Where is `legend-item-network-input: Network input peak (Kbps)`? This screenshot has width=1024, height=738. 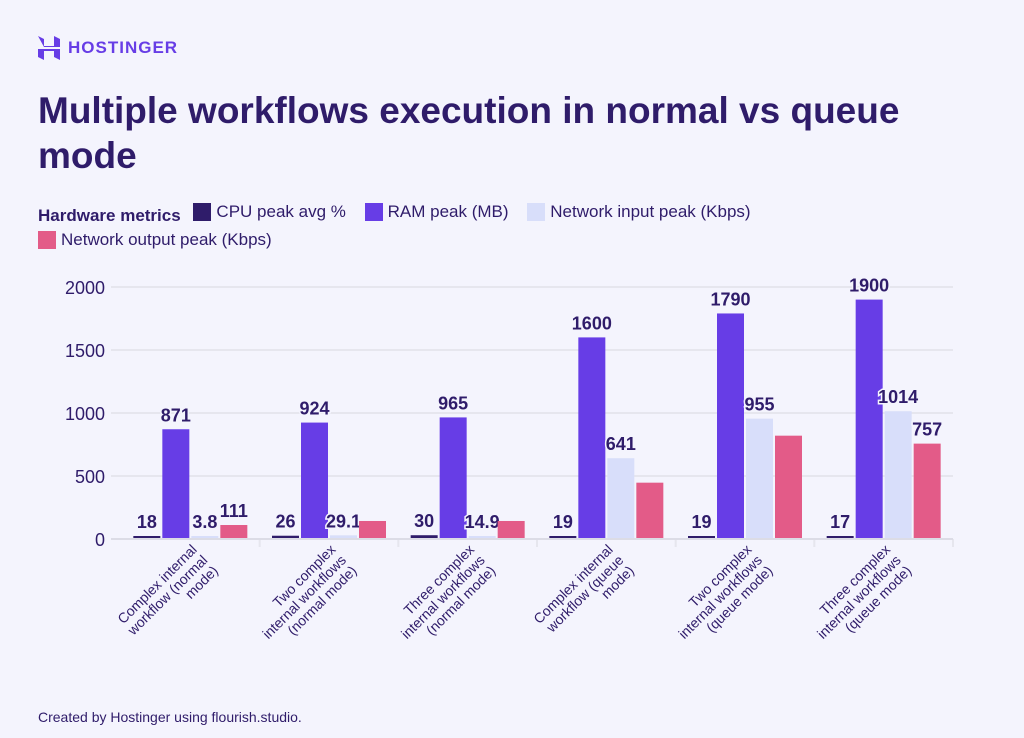 legend-item-network-input: Network input peak (Kbps) is located at coordinates (639, 212).